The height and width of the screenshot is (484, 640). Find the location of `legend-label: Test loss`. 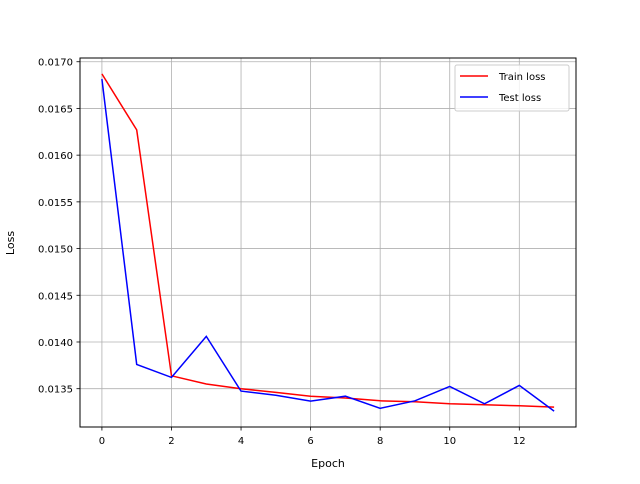

legend-label: Test loss is located at coordinates (519, 98).